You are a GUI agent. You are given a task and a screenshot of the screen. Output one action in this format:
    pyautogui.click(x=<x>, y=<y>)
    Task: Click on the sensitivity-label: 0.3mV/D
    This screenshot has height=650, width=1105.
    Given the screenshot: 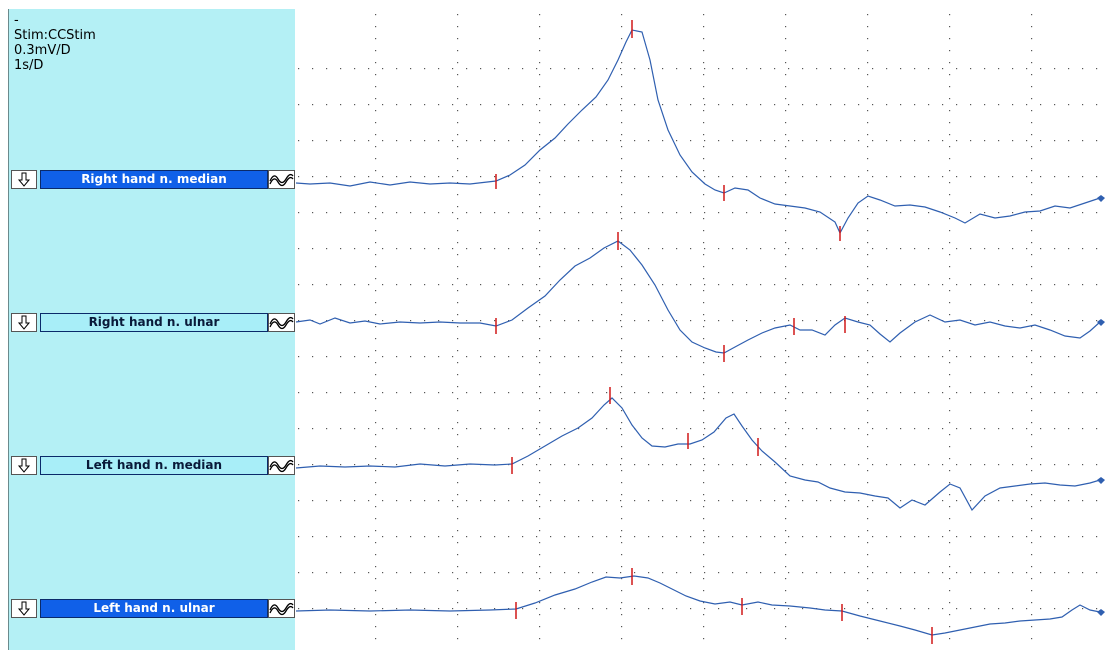 What is the action you would take?
    pyautogui.click(x=42, y=50)
    